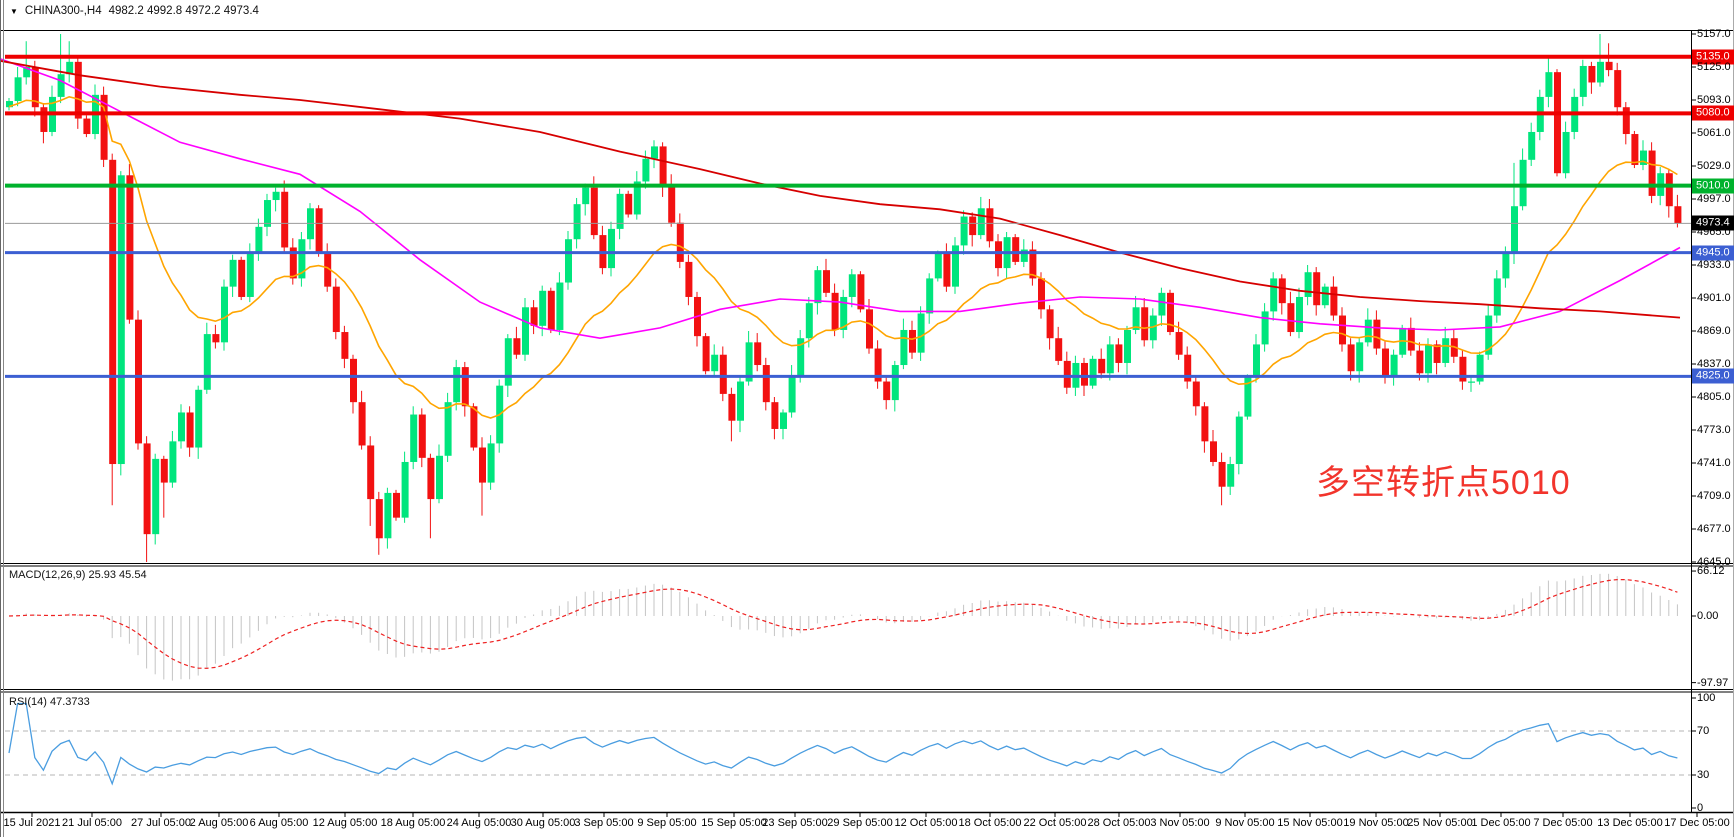 The height and width of the screenshot is (837, 1734). What do you see at coordinates (1443, 483) in the screenshot?
I see `chart-text-annotation: 多空转折点5010` at bounding box center [1443, 483].